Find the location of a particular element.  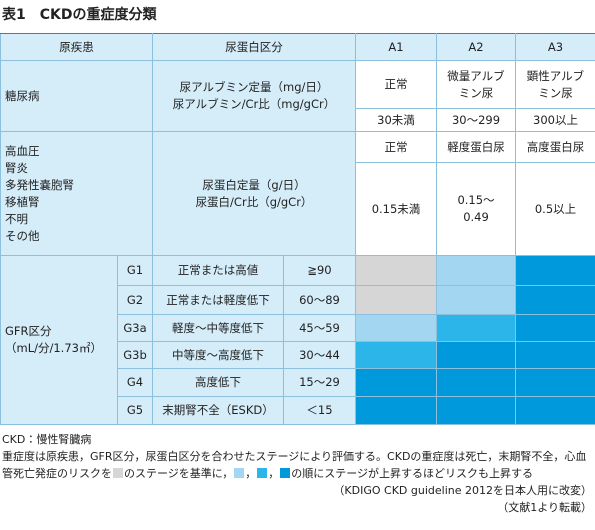

grade-range: 60～89 is located at coordinates (319, 300).